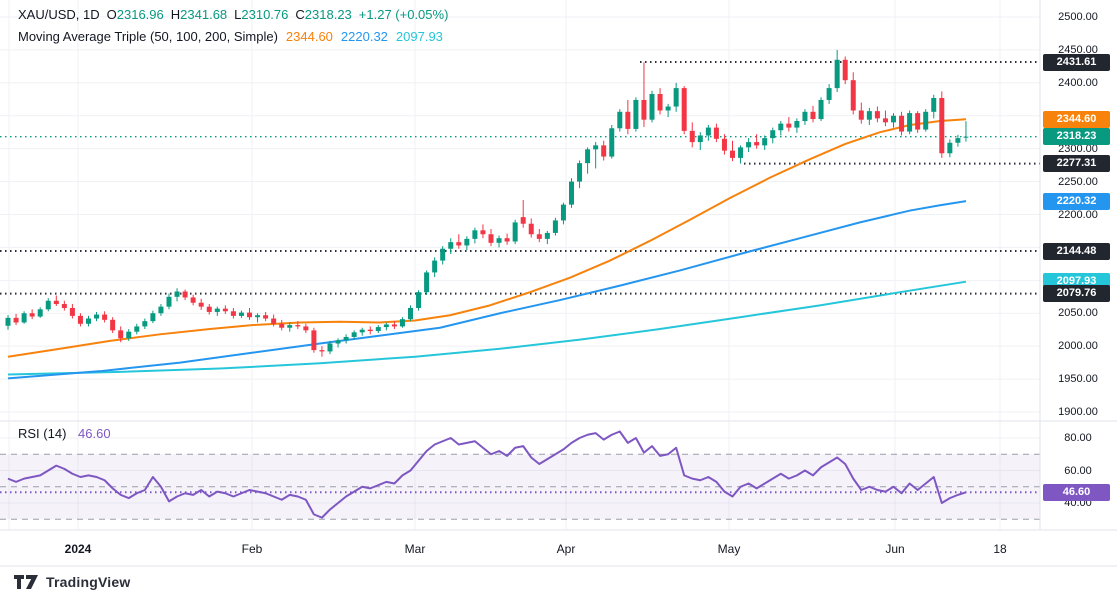 The height and width of the screenshot is (602, 1117). I want to click on time-axis-label: 2024, so click(78, 549).